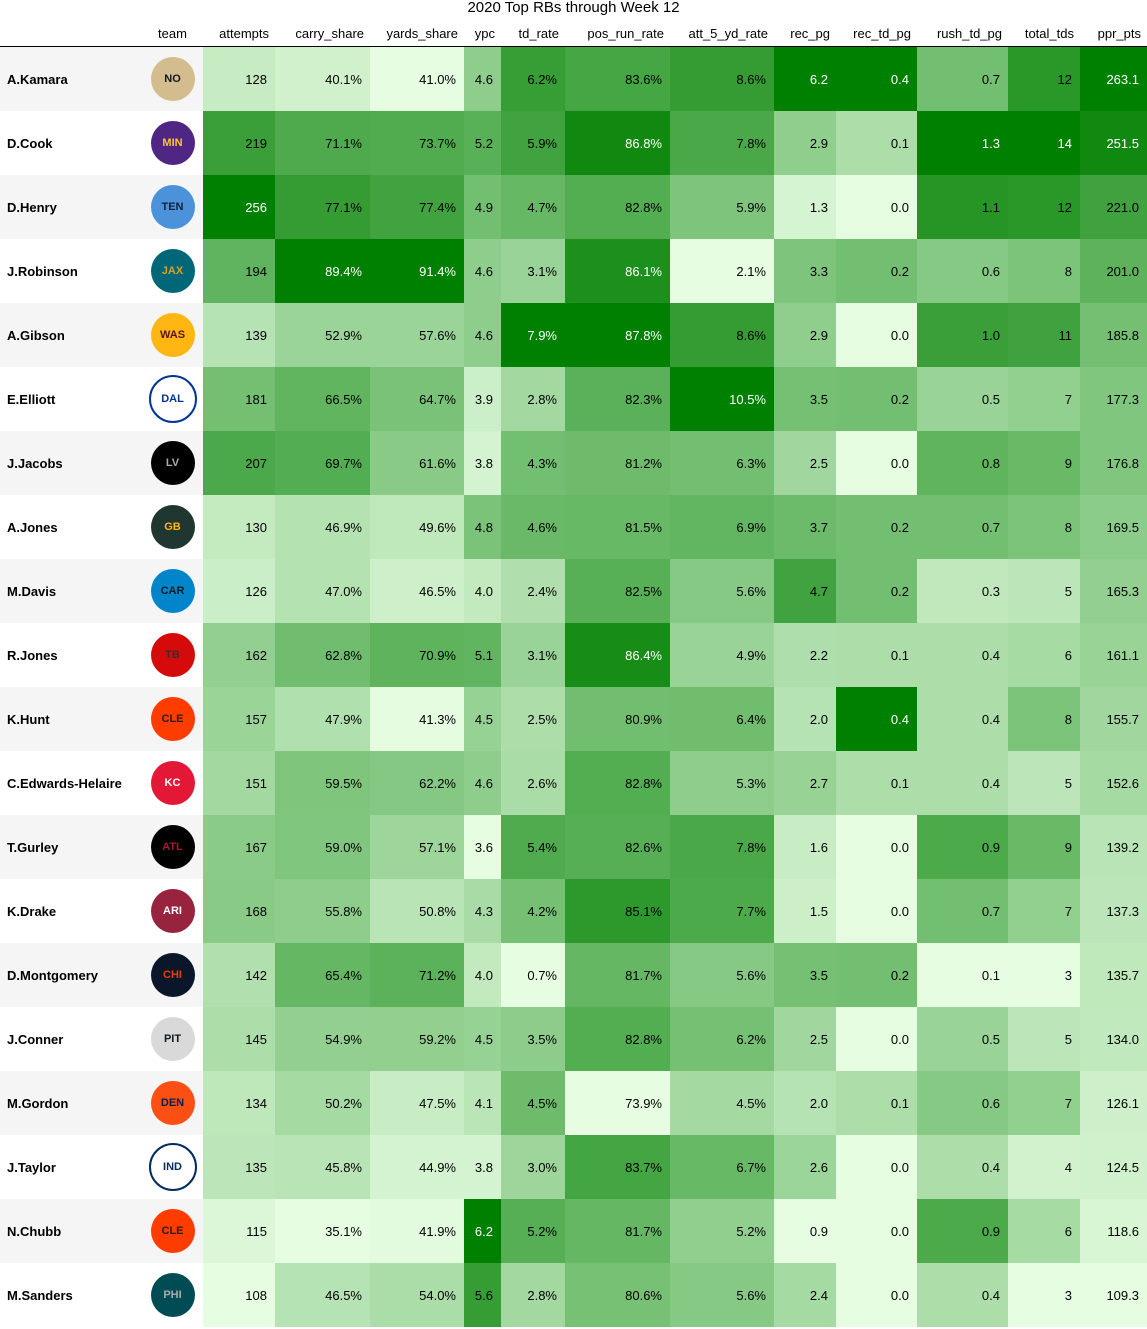 Image resolution: width=1147 pixels, height=1329 pixels. Describe the element at coordinates (417, 527) in the screenshot. I see `cell-yards-share: 49.6%` at that location.